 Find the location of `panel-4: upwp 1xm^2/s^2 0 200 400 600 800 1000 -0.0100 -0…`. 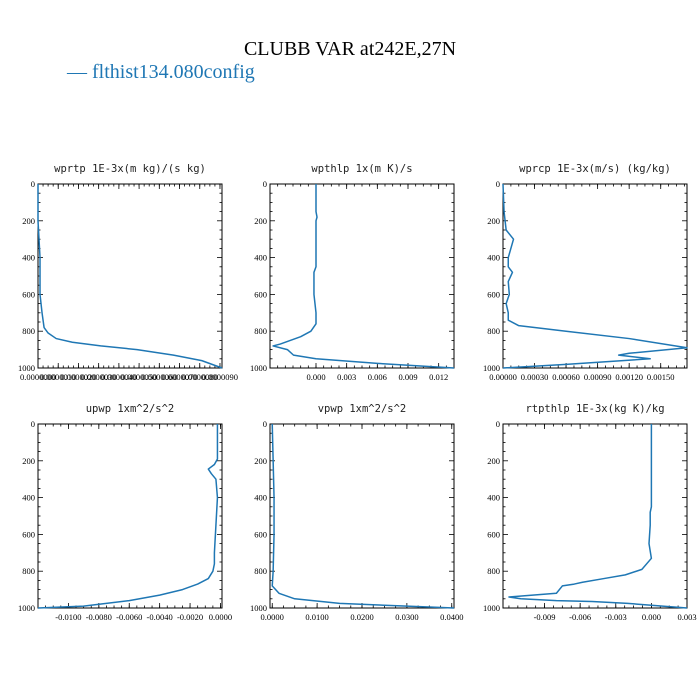

panel-4: upwp 1xm^2/s^2 0 200 400 600 800 1000 -0.0100 -0… is located at coordinates (125, 512).